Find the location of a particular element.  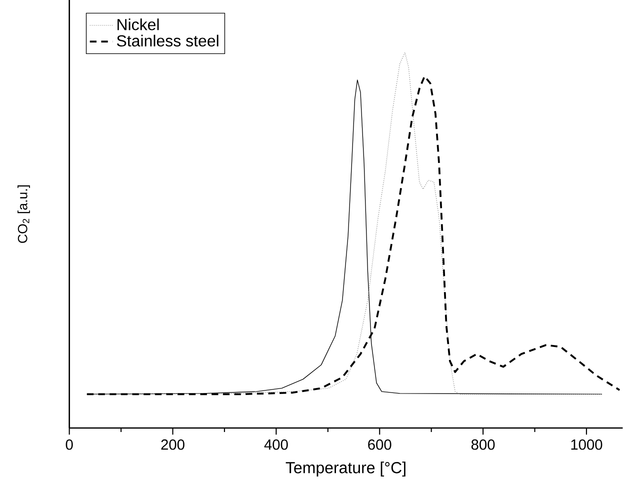

x-tick-label: 0 is located at coordinates (69, 444).